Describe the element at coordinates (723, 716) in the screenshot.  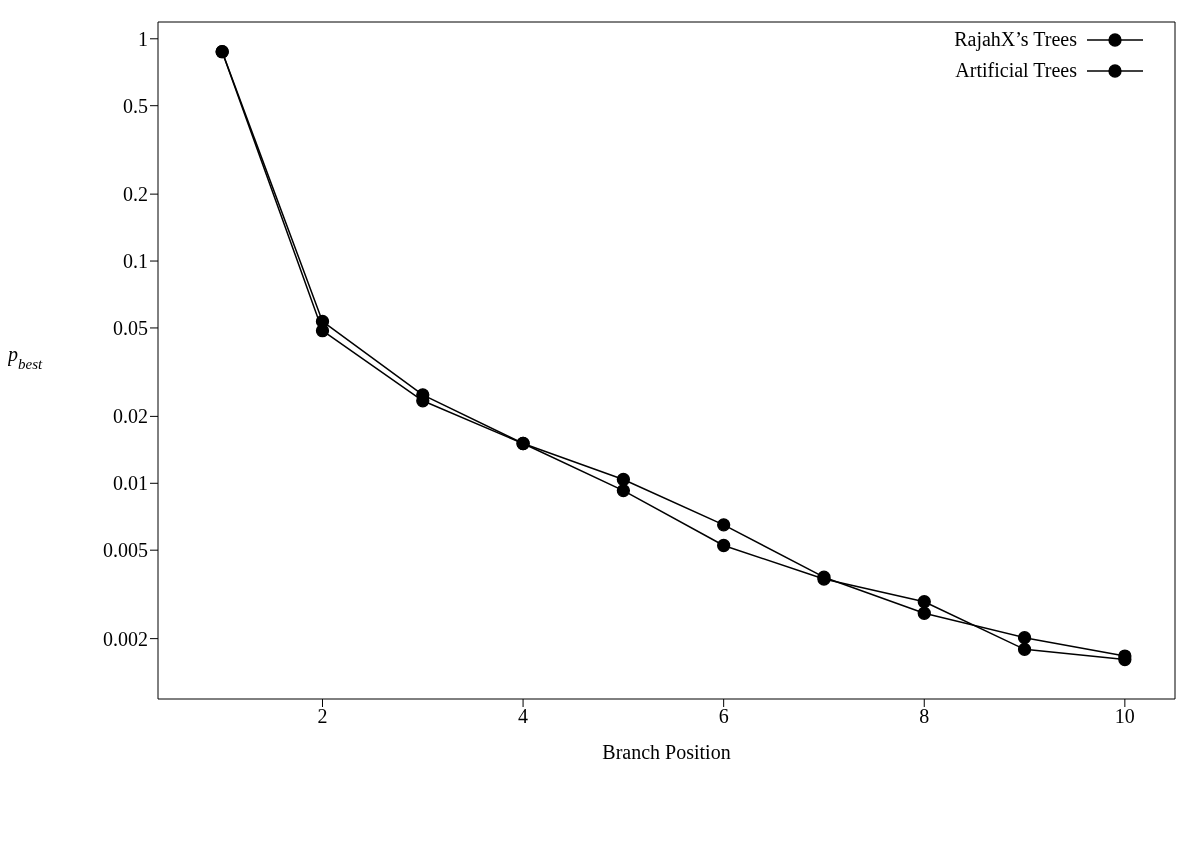
I see `x-tick-label: 6` at that location.